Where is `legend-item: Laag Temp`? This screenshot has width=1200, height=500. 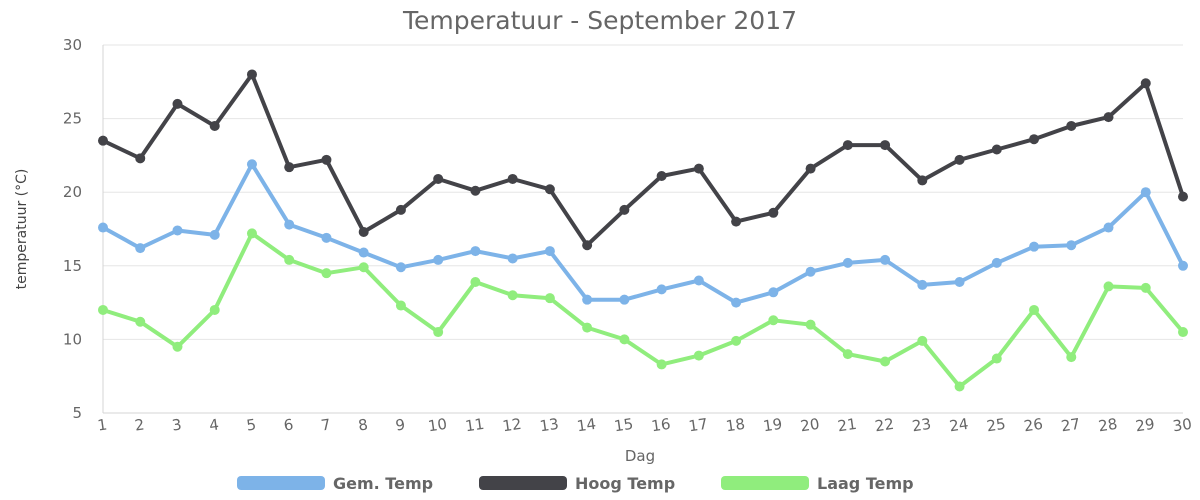
legend-item: Laag Temp is located at coordinates (817, 483).